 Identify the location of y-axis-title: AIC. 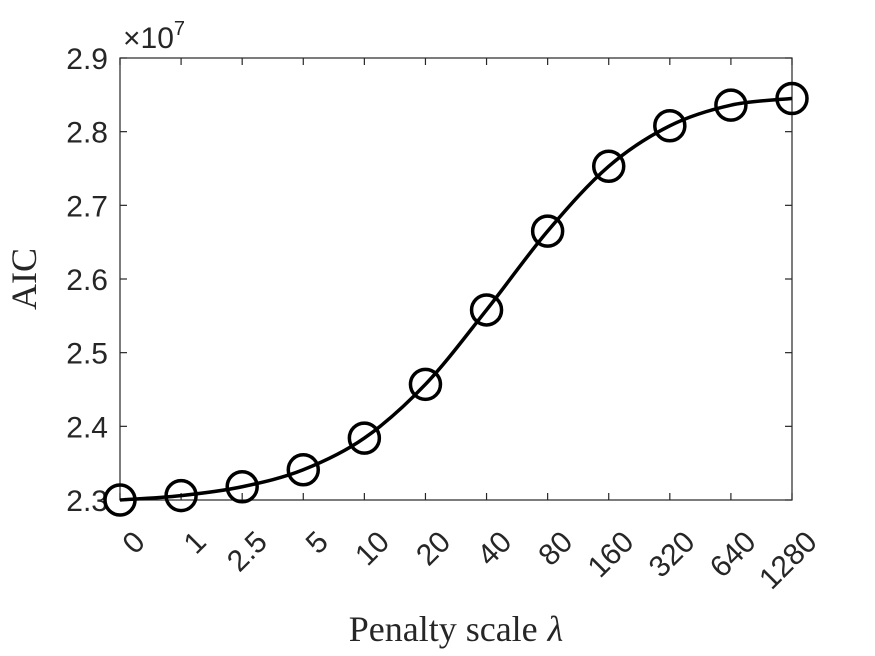
(24, 279).